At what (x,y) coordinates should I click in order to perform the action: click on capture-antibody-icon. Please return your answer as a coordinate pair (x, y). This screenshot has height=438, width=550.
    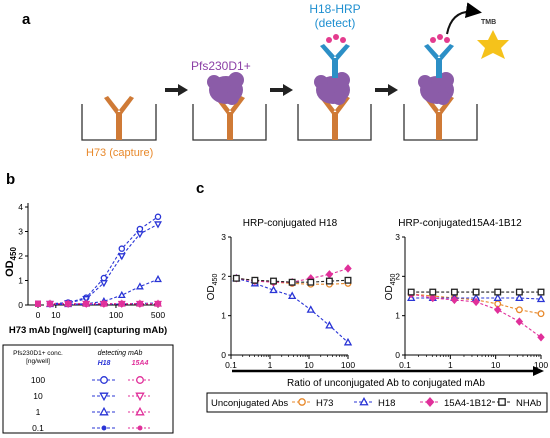
    Looking at the image, I should click on (119, 118).